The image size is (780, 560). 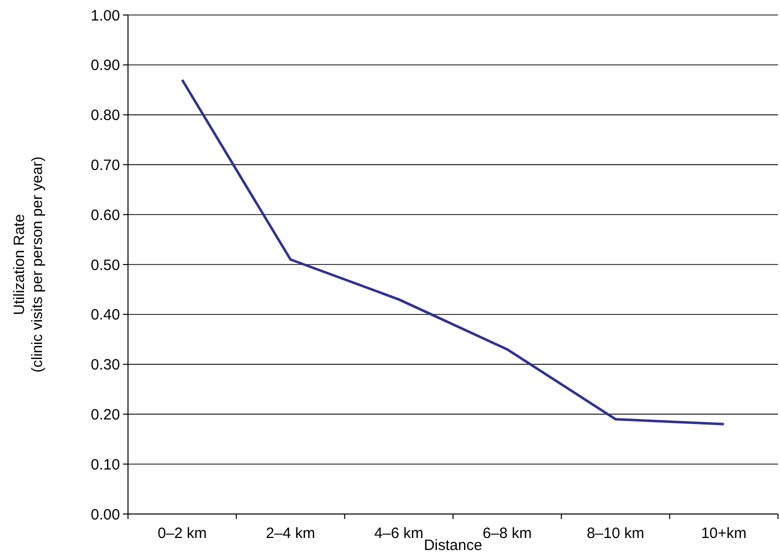 I want to click on x-tick-label: 6–8 km, so click(x=507, y=533).